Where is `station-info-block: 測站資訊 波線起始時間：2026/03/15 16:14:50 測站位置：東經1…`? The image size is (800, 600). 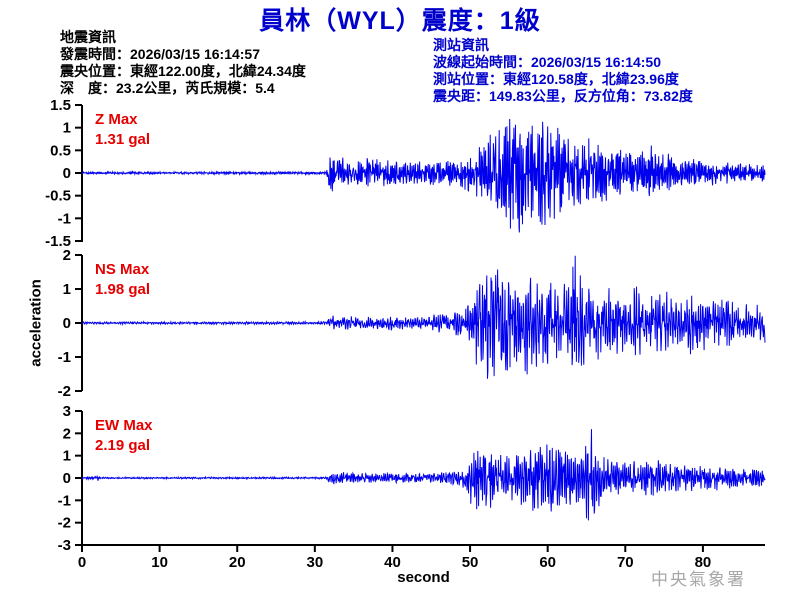
station-info-block: 測站資訊 波線起始時間：2026/03/15 16:14:50 測站位置：東經1… is located at coordinates (563, 71).